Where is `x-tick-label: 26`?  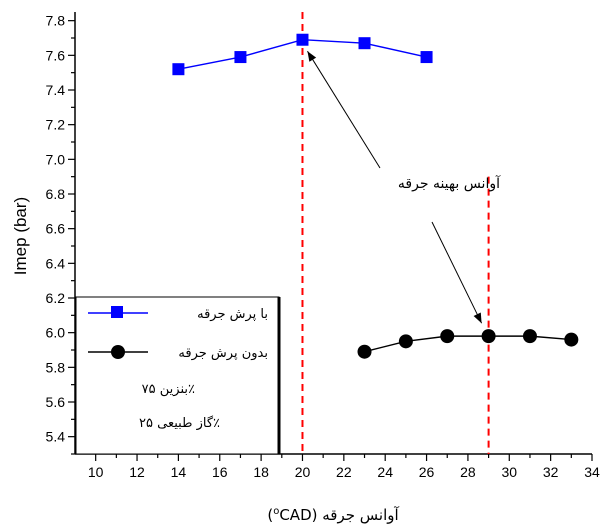 x-tick-label: 26 is located at coordinates (427, 472).